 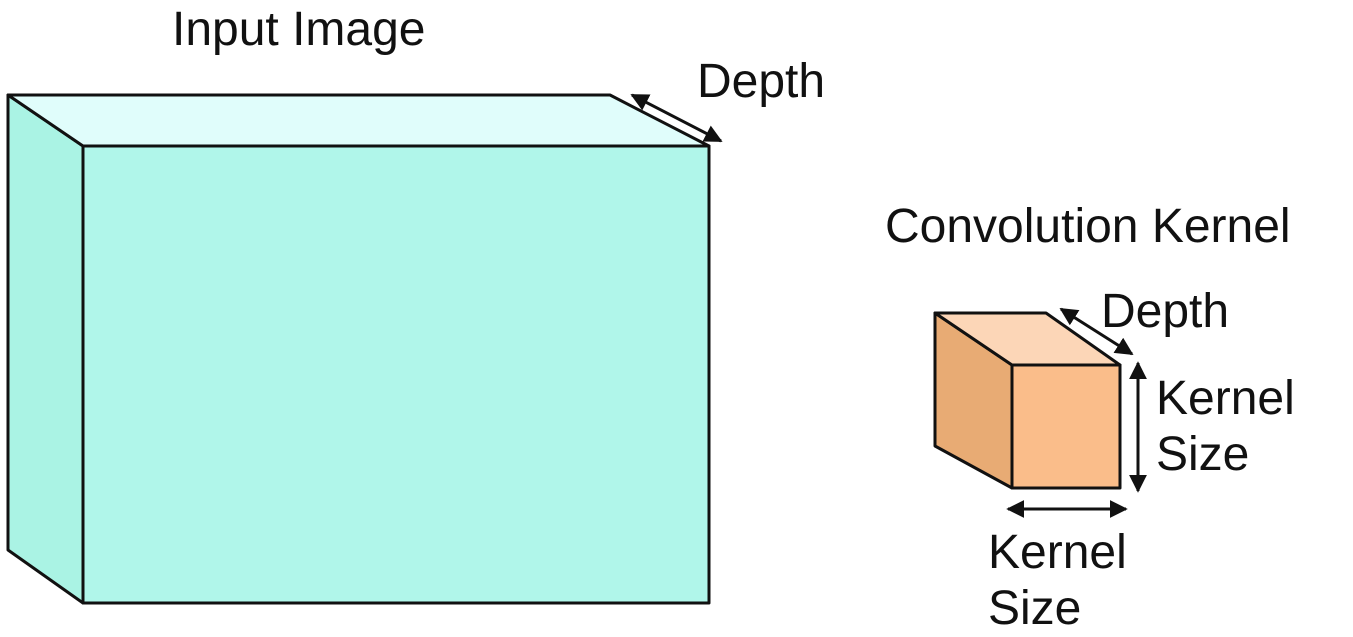 What do you see at coordinates (358, 120) in the screenshot?
I see `input-image-top-face` at bounding box center [358, 120].